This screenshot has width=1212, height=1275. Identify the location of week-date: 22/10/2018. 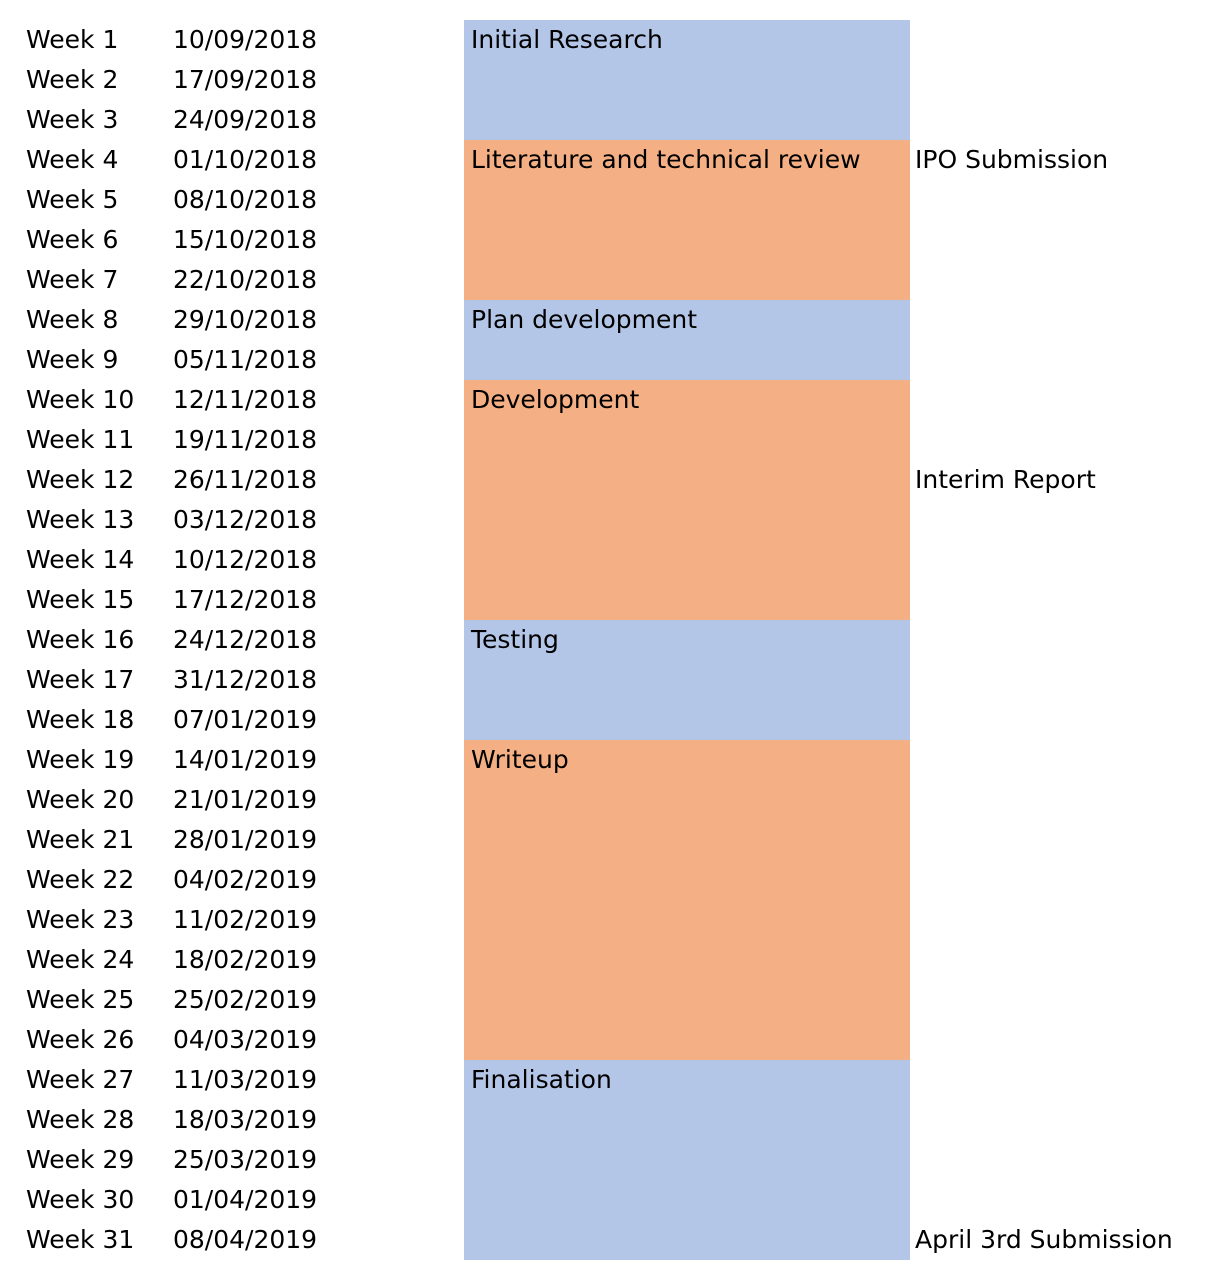
(245, 279).